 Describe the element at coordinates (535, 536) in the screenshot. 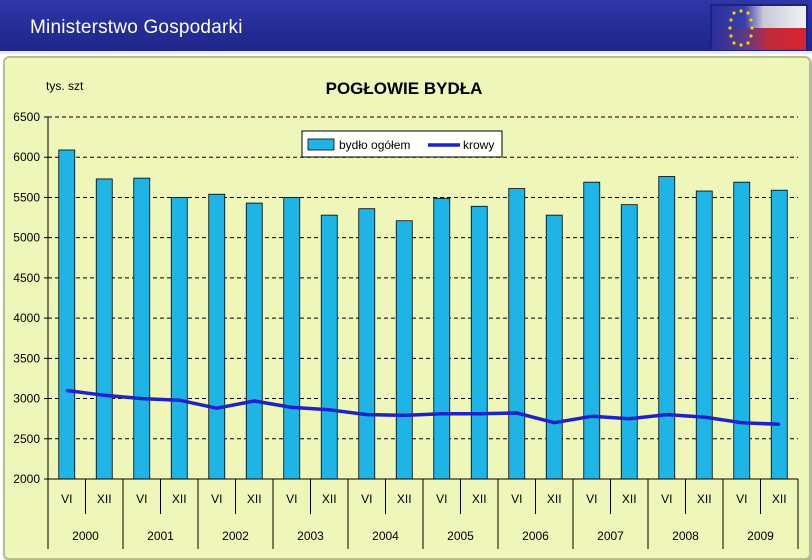

I see `x-group-label: 2006` at that location.